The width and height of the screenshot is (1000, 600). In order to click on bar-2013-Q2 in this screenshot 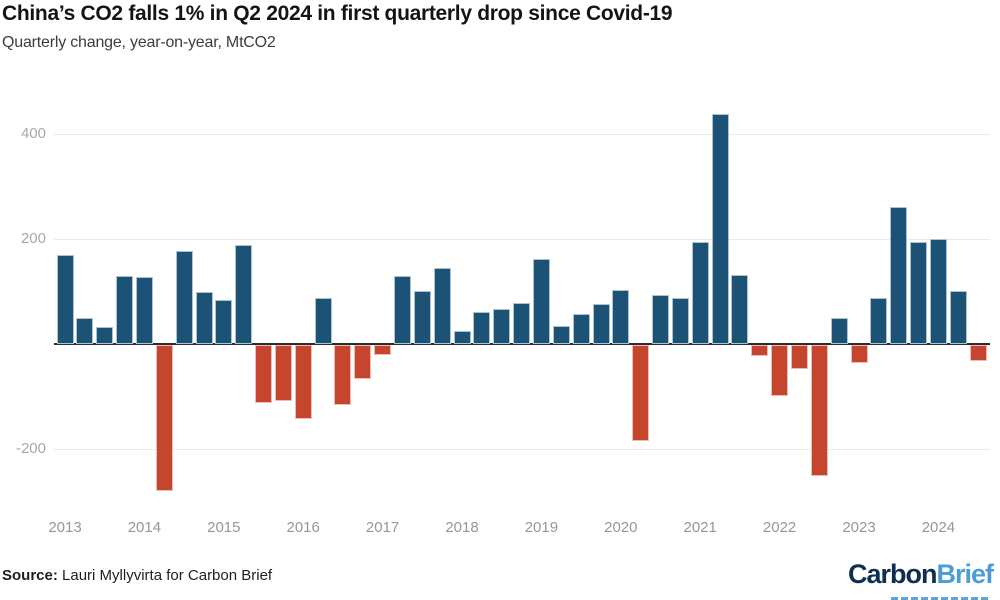, I will do `click(105, 335)`.